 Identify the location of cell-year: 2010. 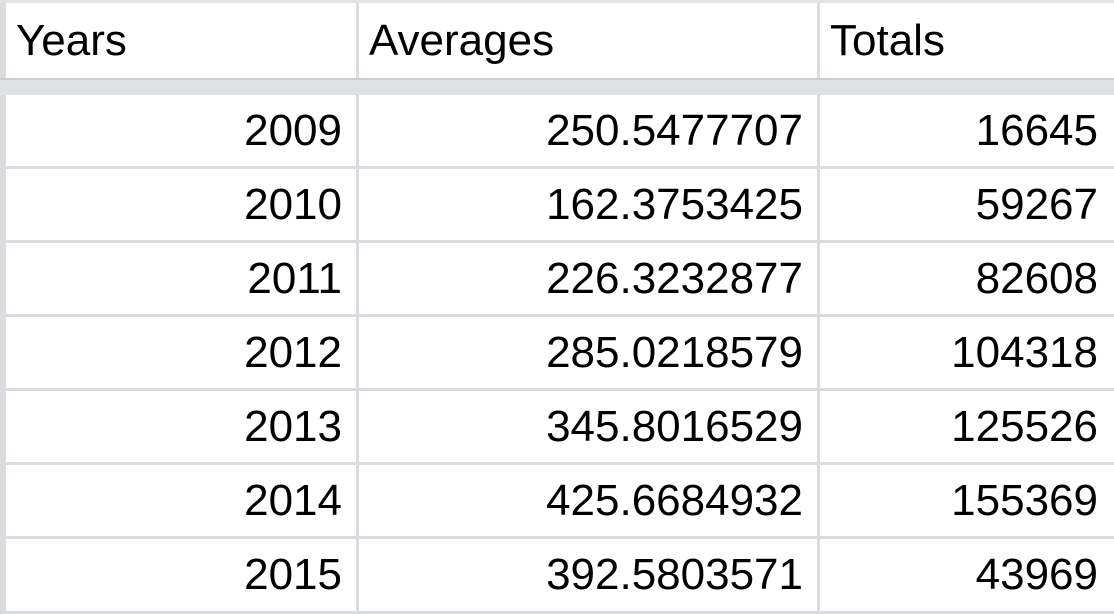
(179, 206).